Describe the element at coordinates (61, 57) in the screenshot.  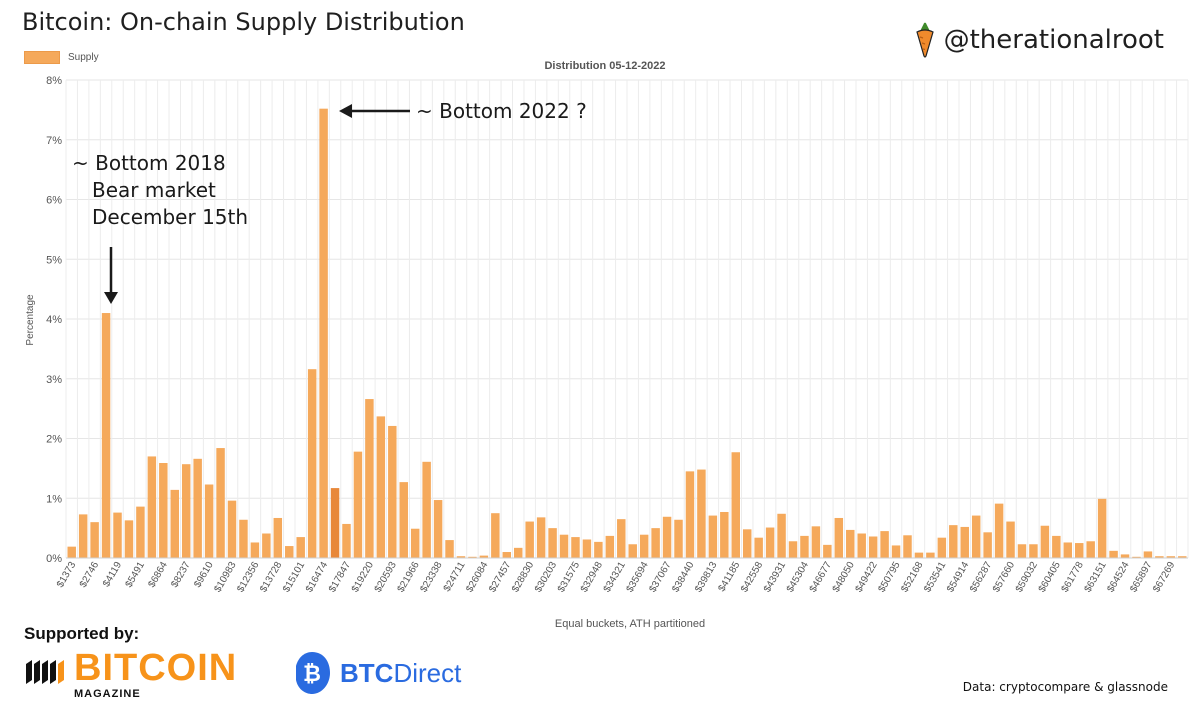
I see `chart-legend: Supply` at that location.